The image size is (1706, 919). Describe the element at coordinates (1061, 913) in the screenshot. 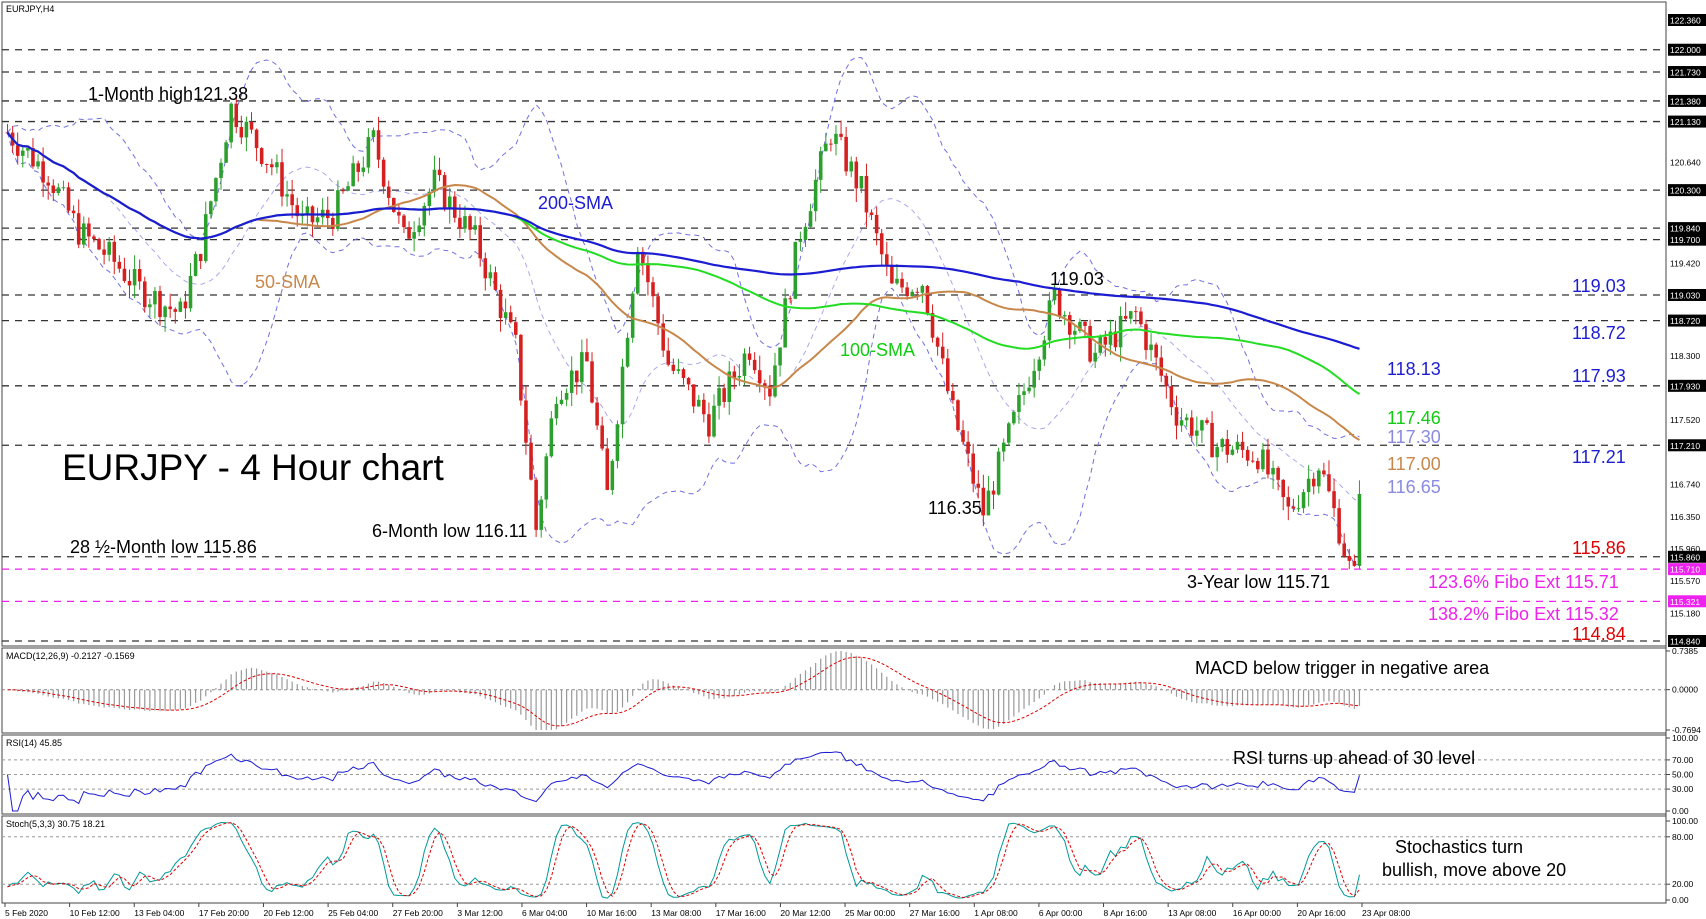

I see `time-tick-label: 6 Apr 00:00` at that location.